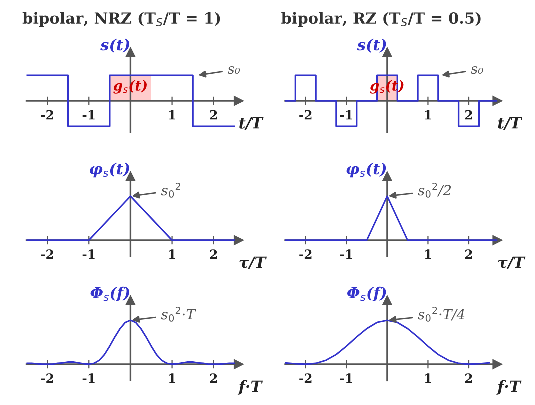 The width and height of the screenshot is (535, 405). Describe the element at coordinates (381, 20) in the screenshot. I see `chart-title: bipolar, RZ (T$_{S}$/T = 0.5)` at that location.